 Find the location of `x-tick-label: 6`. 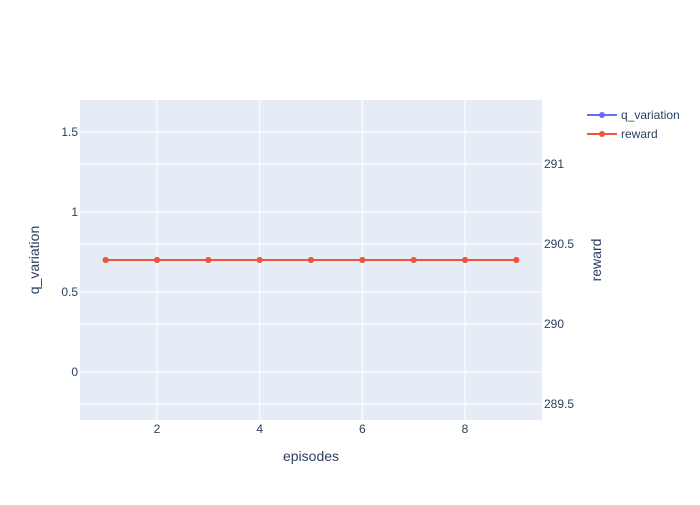

x-tick-label: 6 is located at coordinates (362, 429).